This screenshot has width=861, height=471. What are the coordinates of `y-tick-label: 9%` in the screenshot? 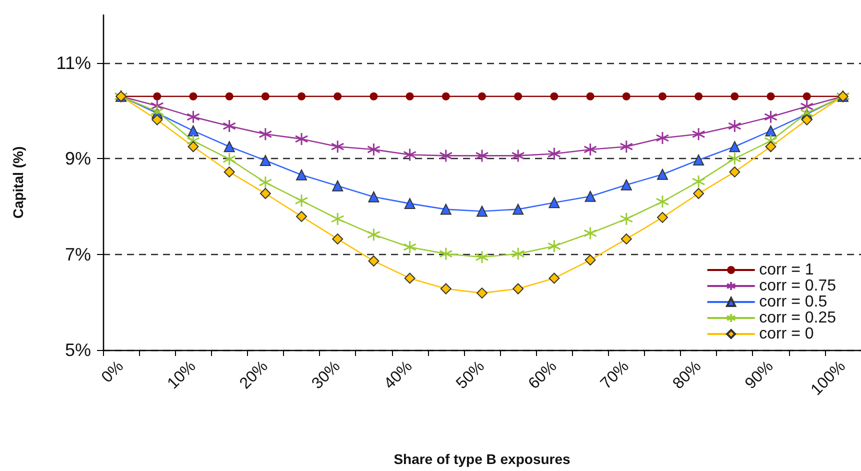 It's located at (77, 158).